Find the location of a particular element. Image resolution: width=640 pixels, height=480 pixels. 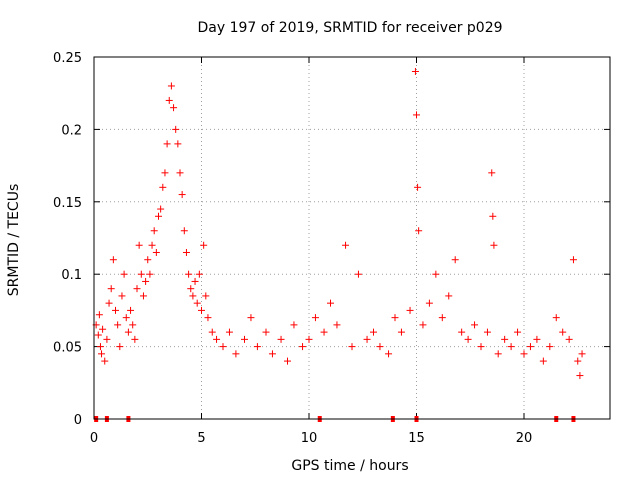

y-tick-label: 0.15 is located at coordinates (67, 203).